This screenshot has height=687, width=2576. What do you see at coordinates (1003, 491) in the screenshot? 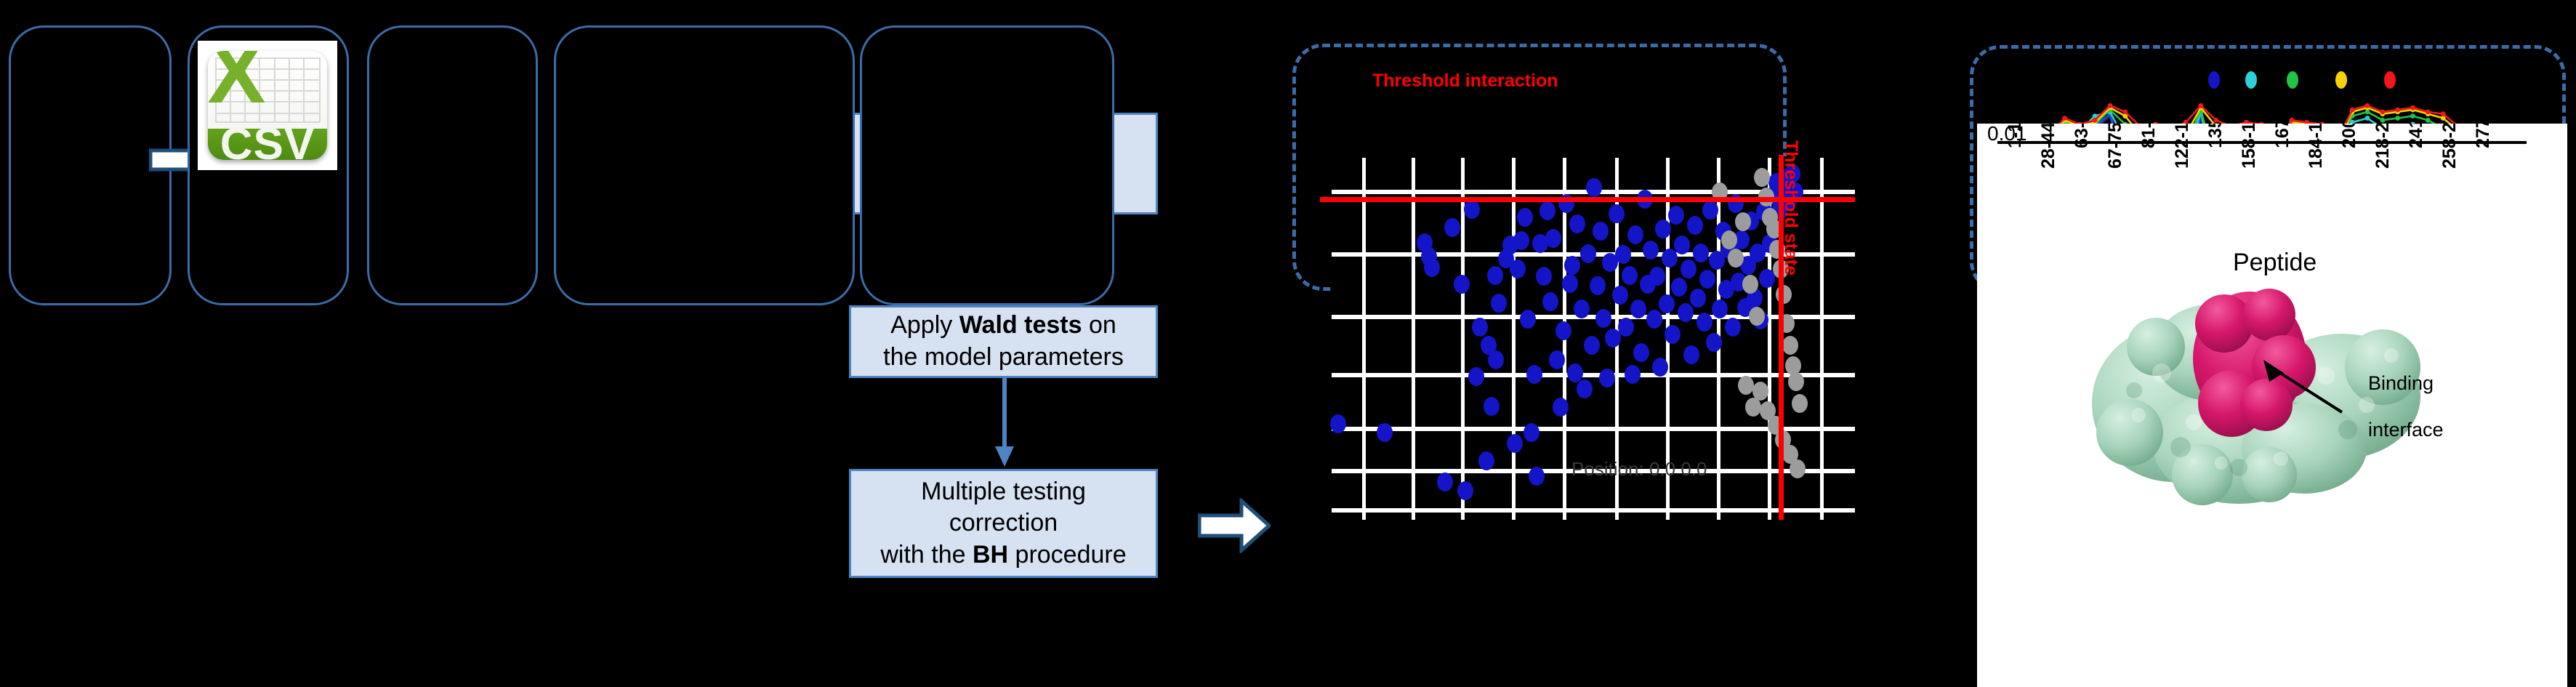
I see `bh-line1: Multiple testing` at bounding box center [1003, 491].